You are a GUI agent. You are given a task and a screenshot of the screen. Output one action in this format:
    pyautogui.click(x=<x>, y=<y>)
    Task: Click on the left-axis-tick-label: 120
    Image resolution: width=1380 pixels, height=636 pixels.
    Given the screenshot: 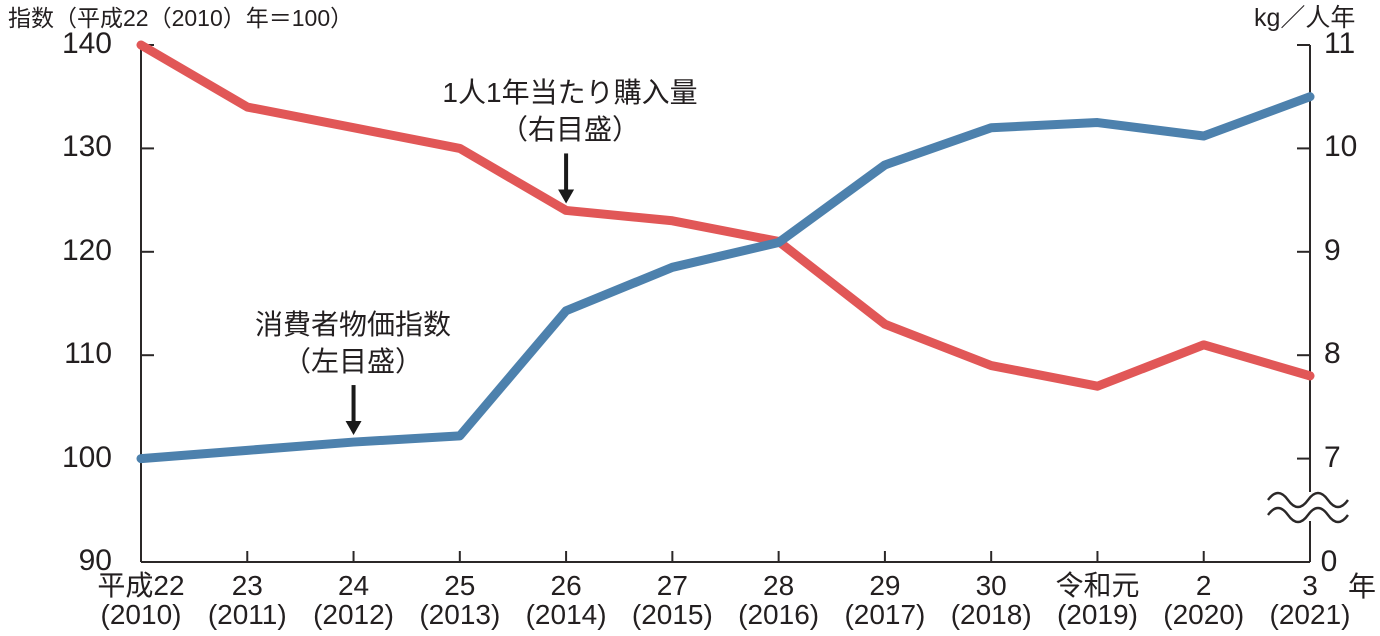 What is the action you would take?
    pyautogui.click(x=86, y=250)
    